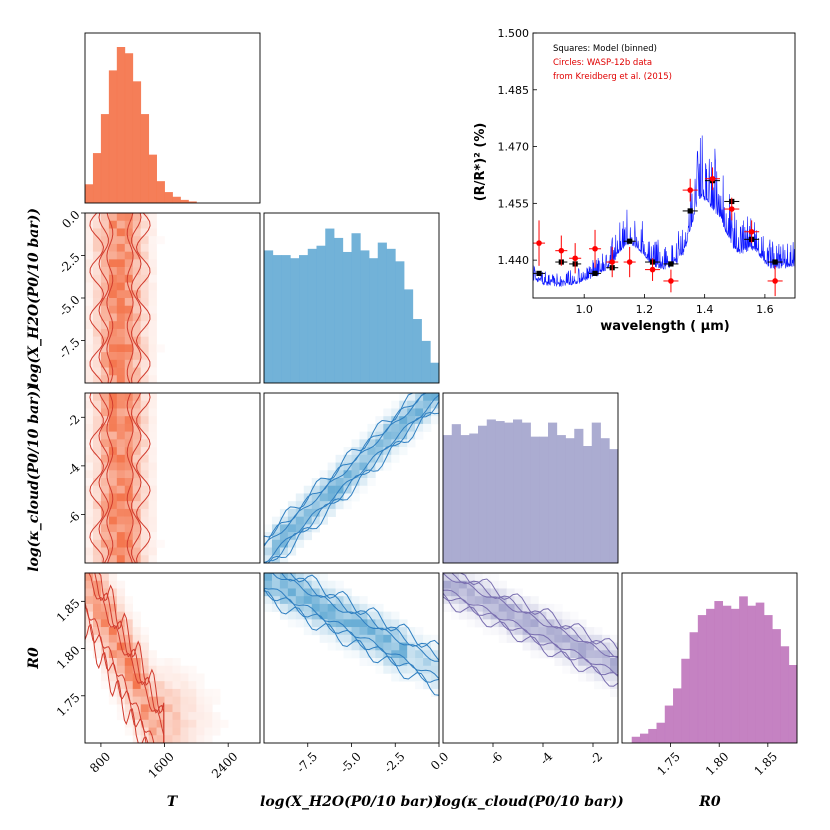  Describe the element at coordinates (100, 762) in the screenshot. I see `T-xtick-label: 800` at that location.